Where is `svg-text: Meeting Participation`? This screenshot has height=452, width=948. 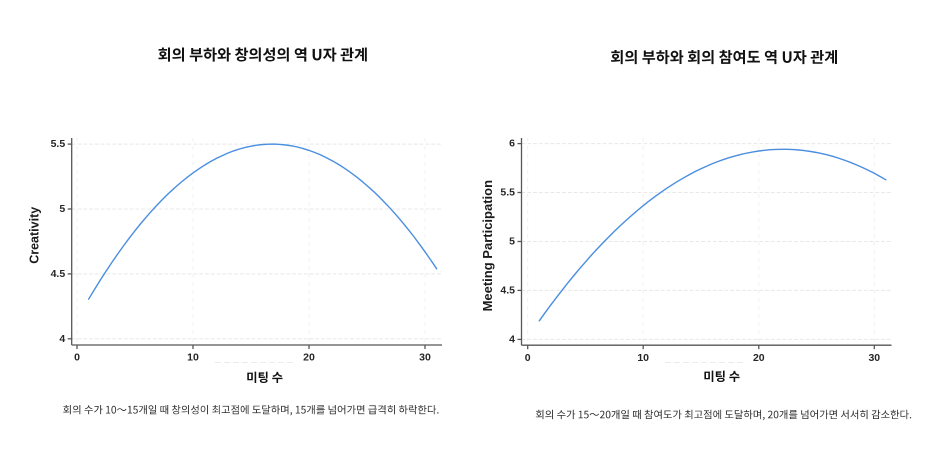 svg-text: Meeting Participation is located at coordinates (487, 246).